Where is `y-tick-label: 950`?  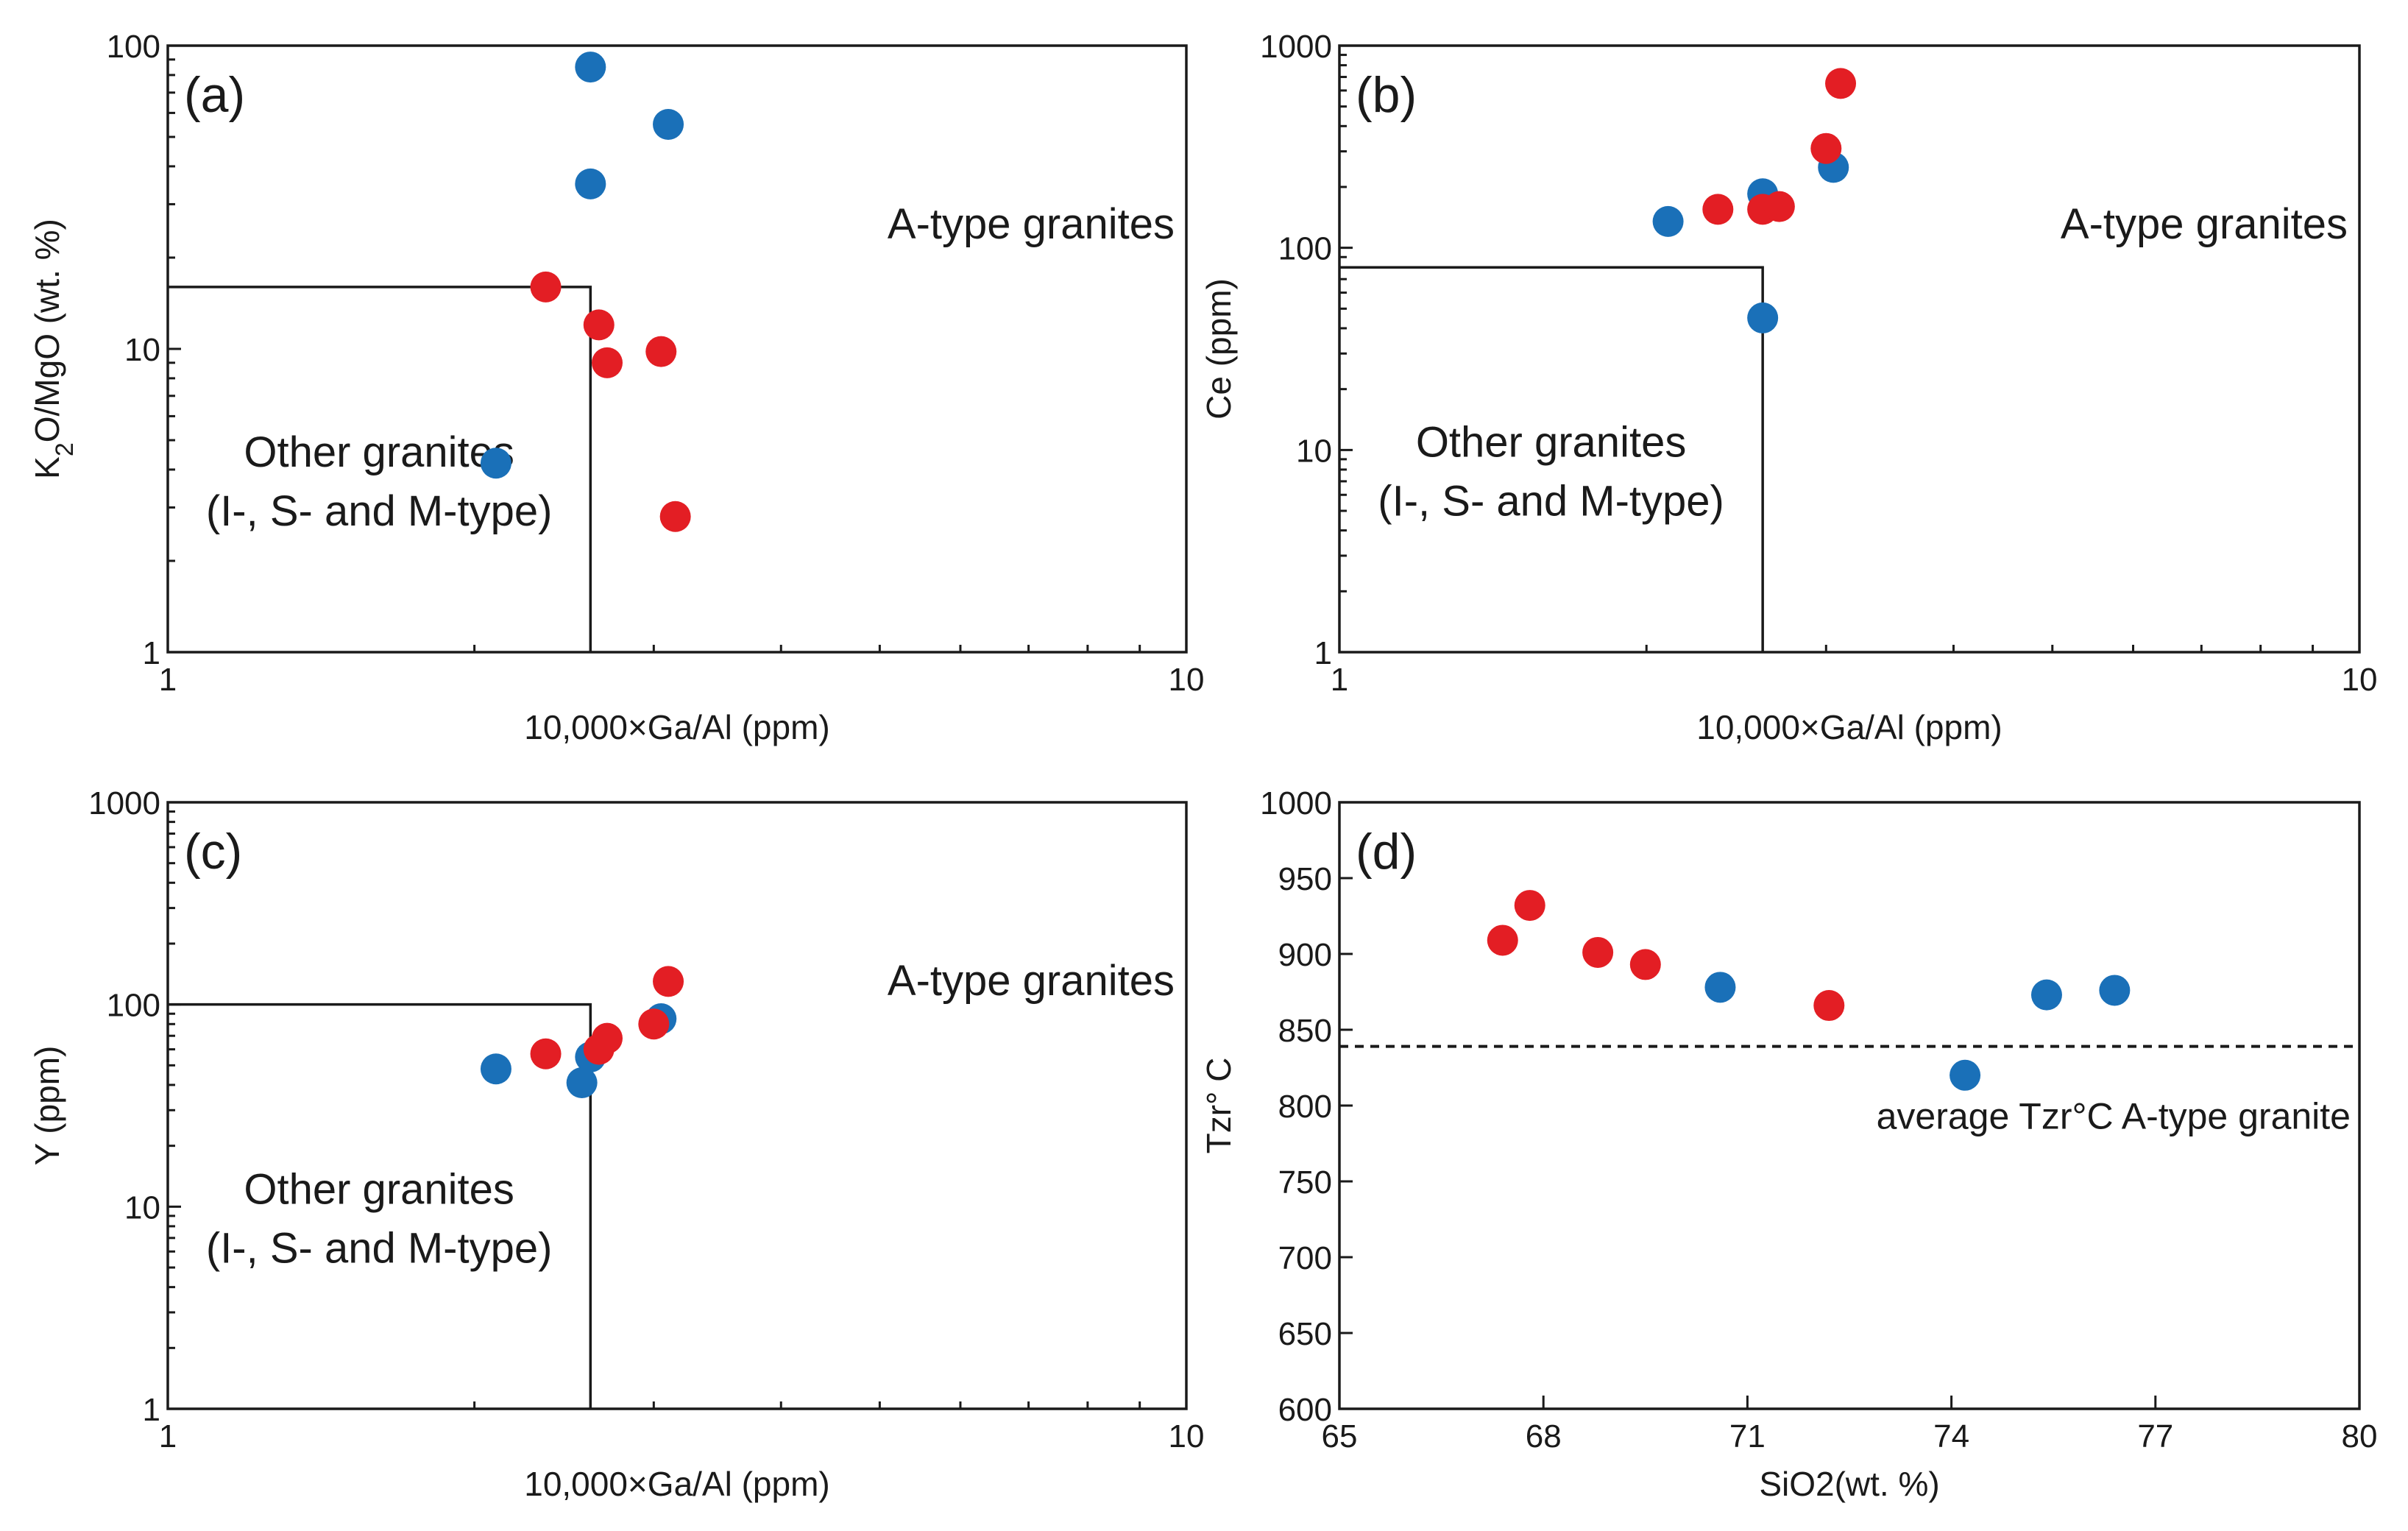 y-tick-label: 950 is located at coordinates (1305, 879).